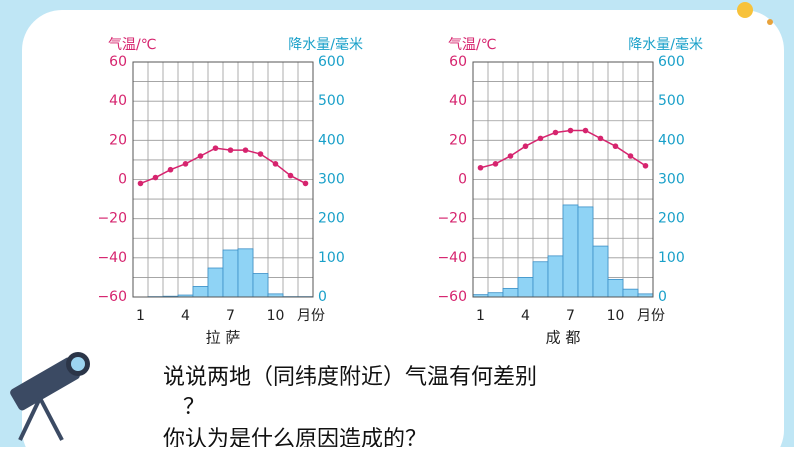 The image size is (794, 451). Describe the element at coordinates (770, 22) in the screenshot. I see `planet` at that location.